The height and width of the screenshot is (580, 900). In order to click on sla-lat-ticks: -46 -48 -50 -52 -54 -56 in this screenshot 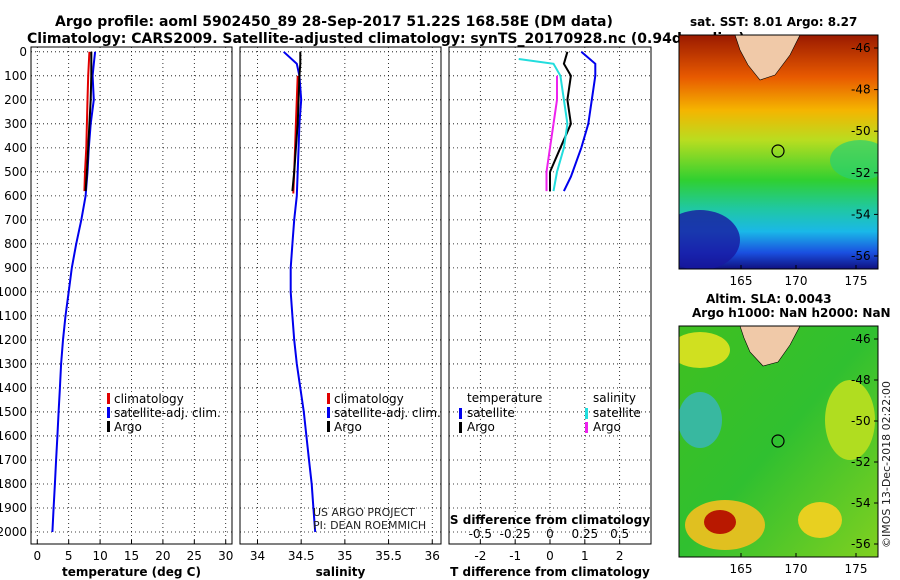, I will do `click(864, 441)`.